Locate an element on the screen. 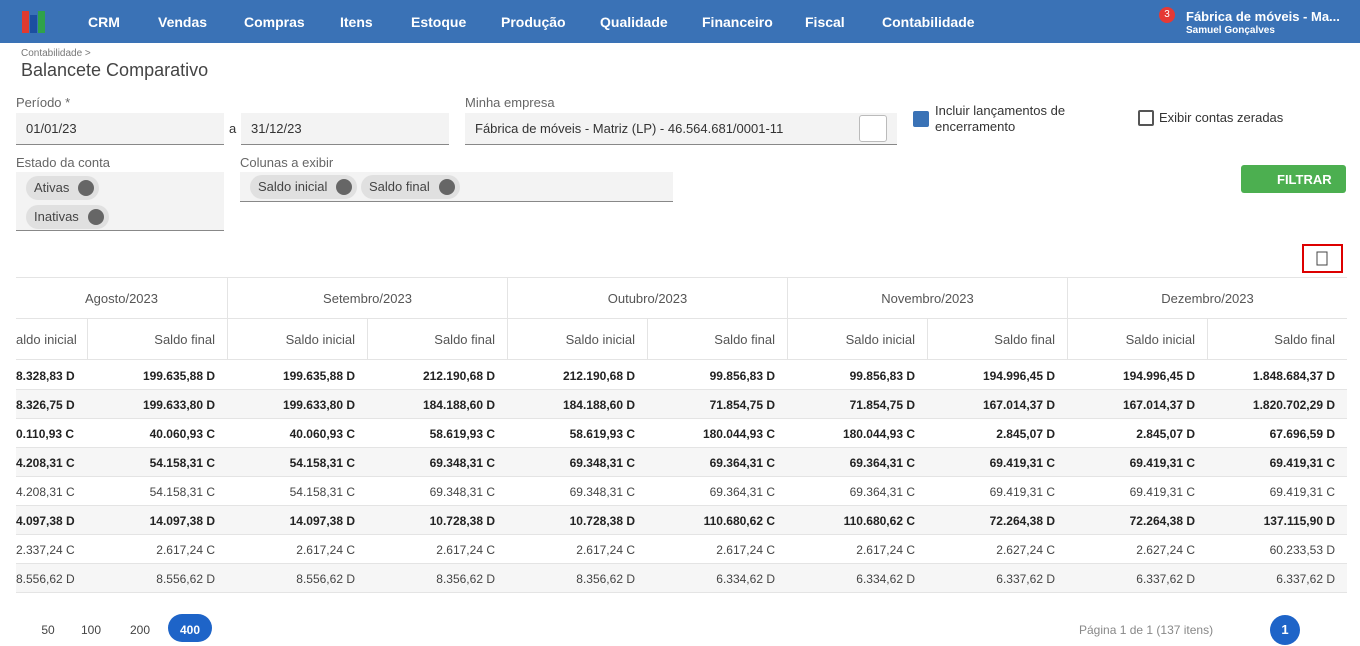 The width and height of the screenshot is (1360, 646). end-date-value: 31/12/23 is located at coordinates (276, 128).